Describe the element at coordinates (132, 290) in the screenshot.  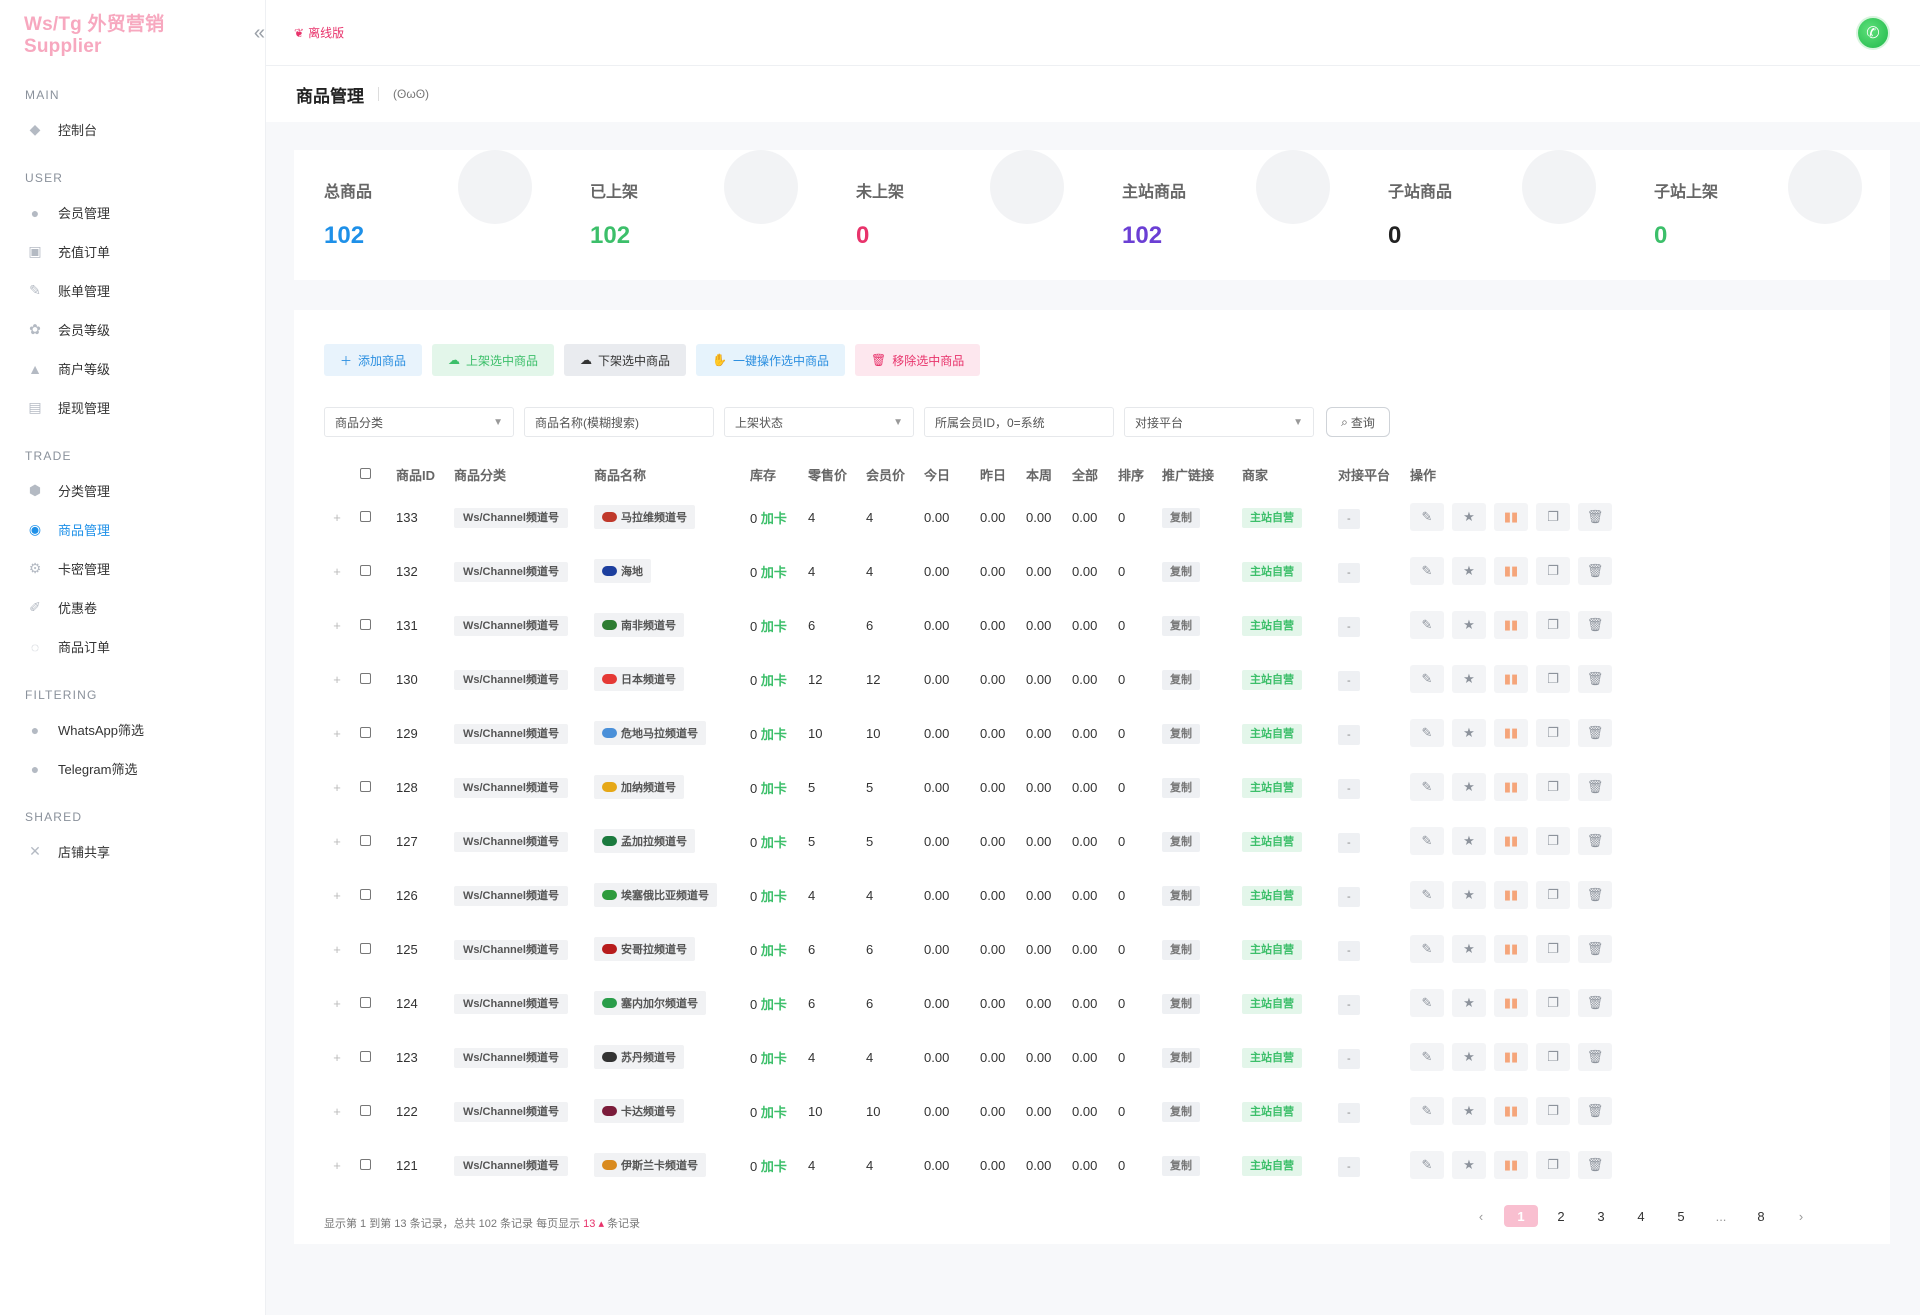
I see `sidebar-item: ✎ 账单管理` at that location.